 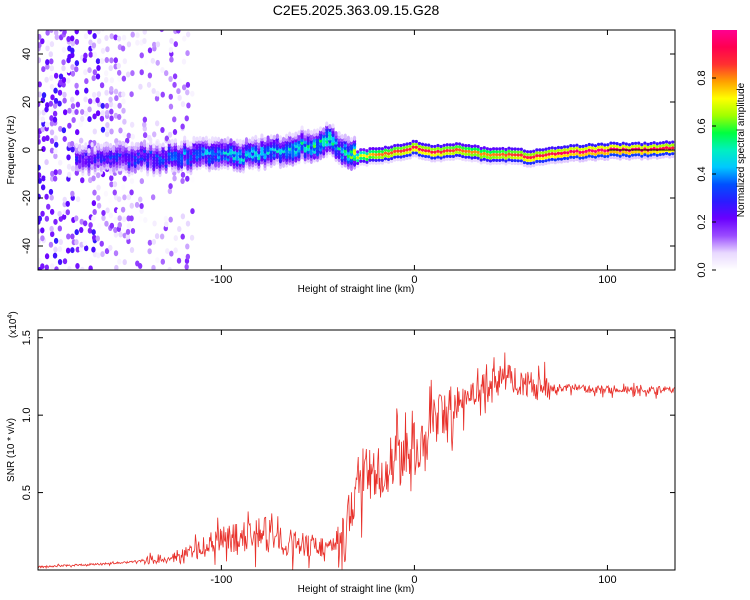 What do you see at coordinates (414, 280) in the screenshot?
I see `spectrogram-xtick-label: 0` at bounding box center [414, 280].